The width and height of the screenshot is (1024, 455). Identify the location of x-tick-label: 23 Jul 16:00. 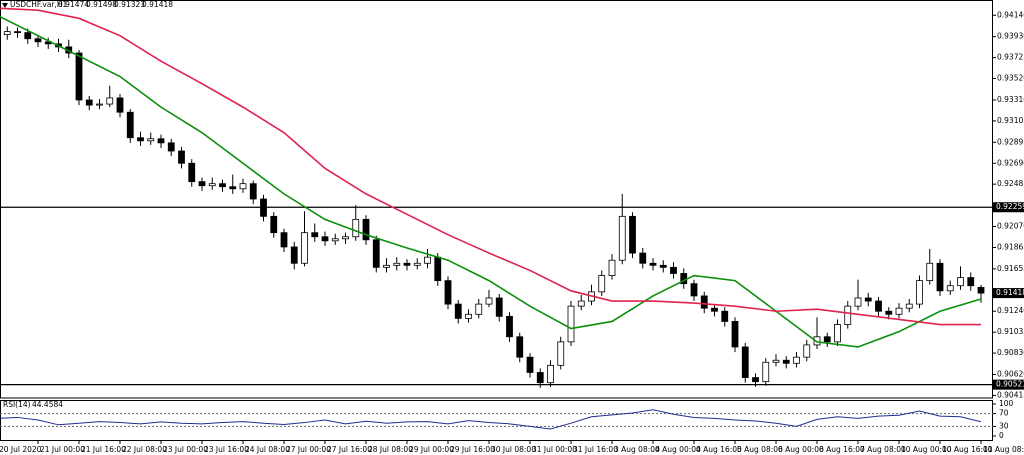
(226, 449).